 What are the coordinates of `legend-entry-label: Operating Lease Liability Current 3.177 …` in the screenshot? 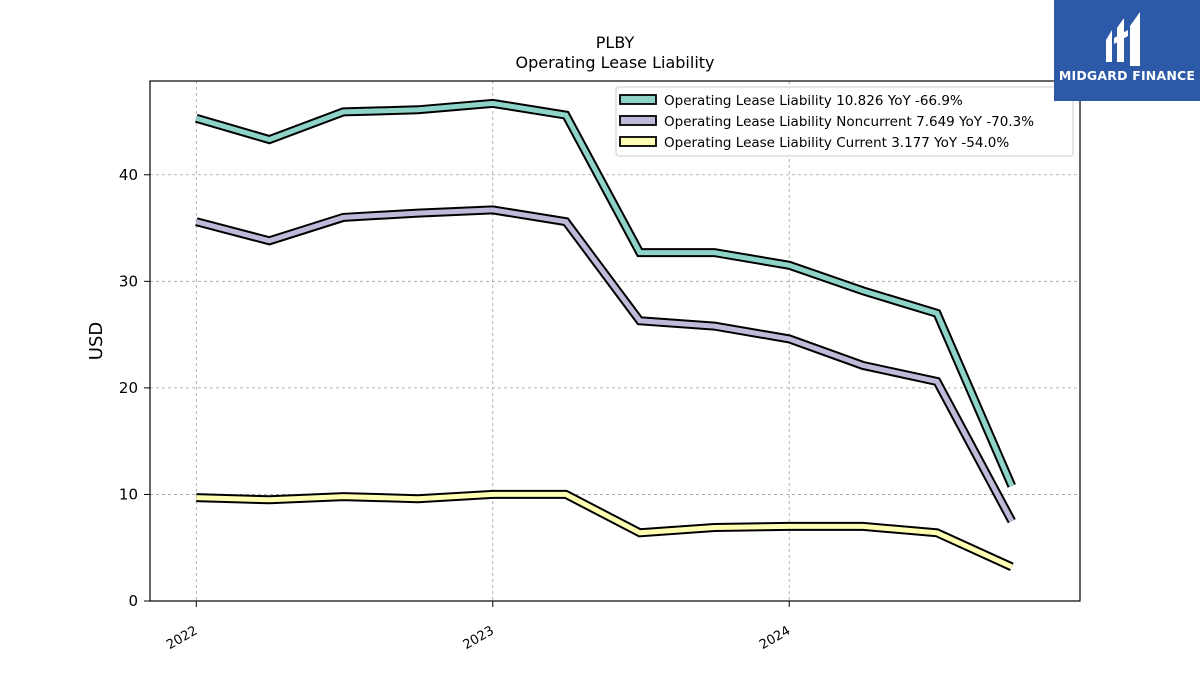 It's located at (836, 143).